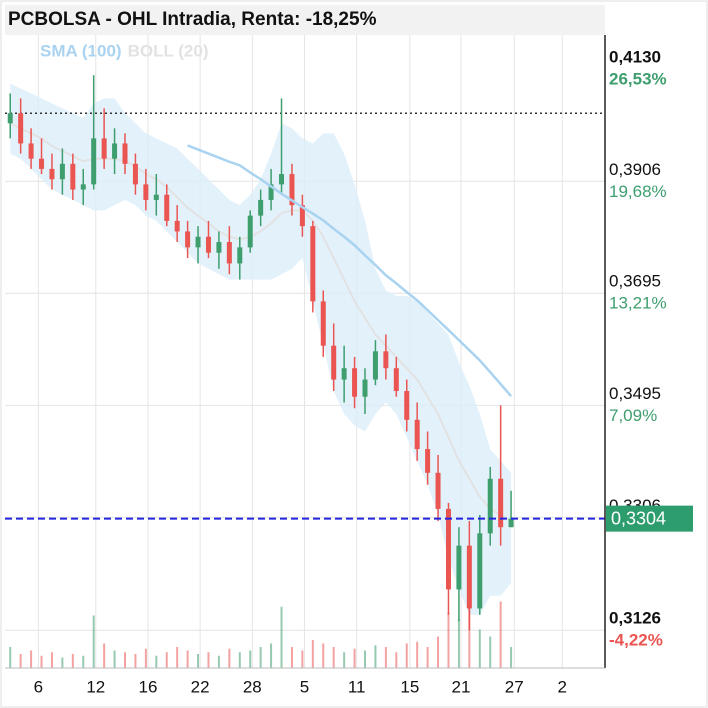  Describe the element at coordinates (81, 50) in the screenshot. I see `legend-entry: SMA (100)` at that location.